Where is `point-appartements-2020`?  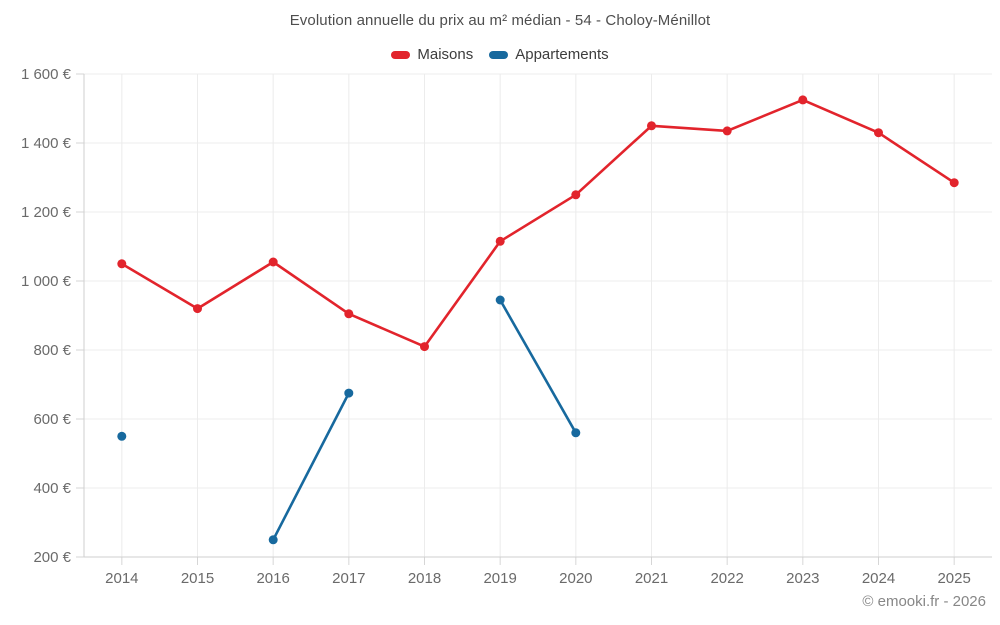
point-appartements-2020 is located at coordinates (576, 433).